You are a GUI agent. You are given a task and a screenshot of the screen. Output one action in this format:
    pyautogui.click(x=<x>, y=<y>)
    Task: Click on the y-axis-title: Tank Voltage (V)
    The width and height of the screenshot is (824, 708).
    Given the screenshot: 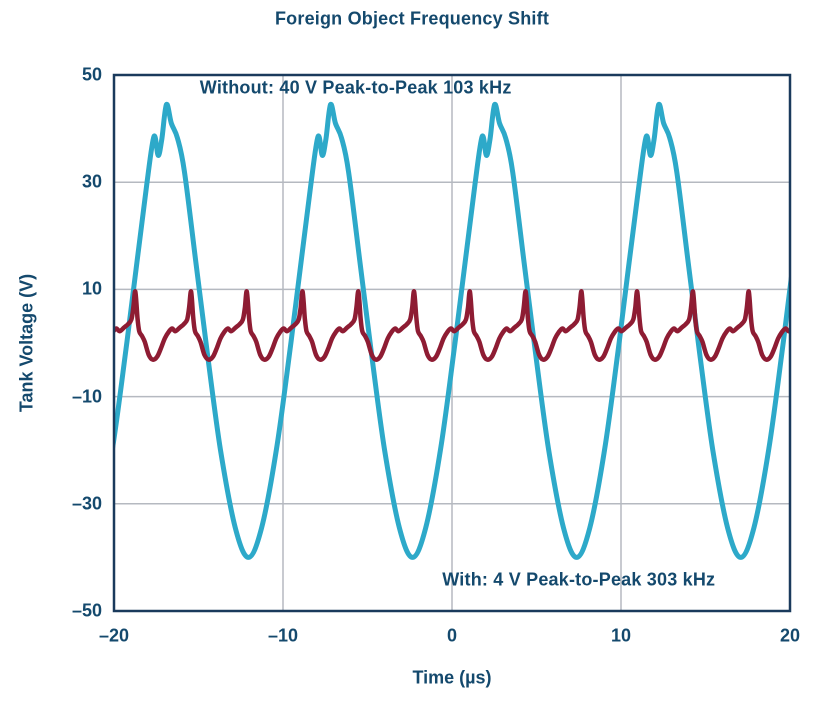 What is the action you would take?
    pyautogui.click(x=26, y=343)
    